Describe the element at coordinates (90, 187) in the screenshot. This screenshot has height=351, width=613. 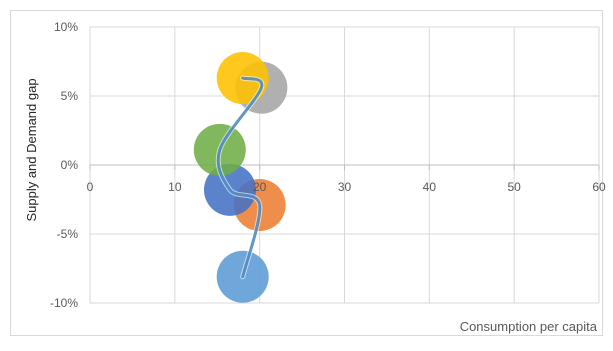
I see `x-tick-label: 0` at that location.